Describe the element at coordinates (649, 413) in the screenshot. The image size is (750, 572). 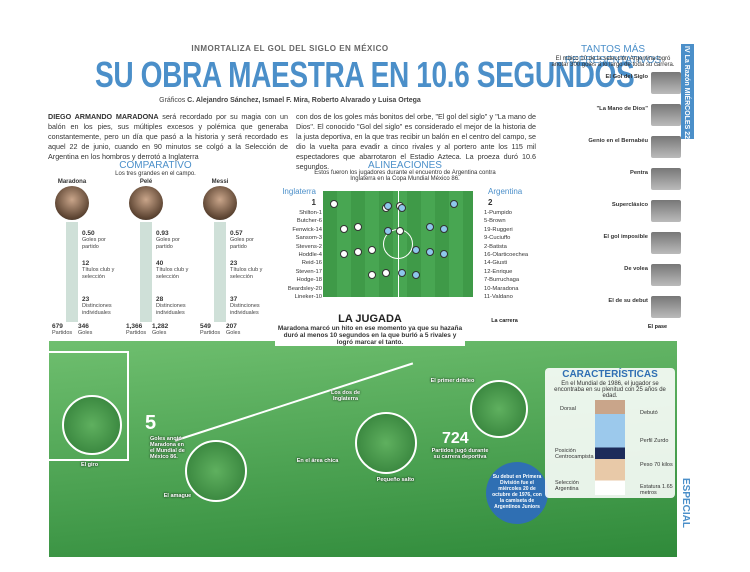
I see `feature-label: Debutó` at that location.